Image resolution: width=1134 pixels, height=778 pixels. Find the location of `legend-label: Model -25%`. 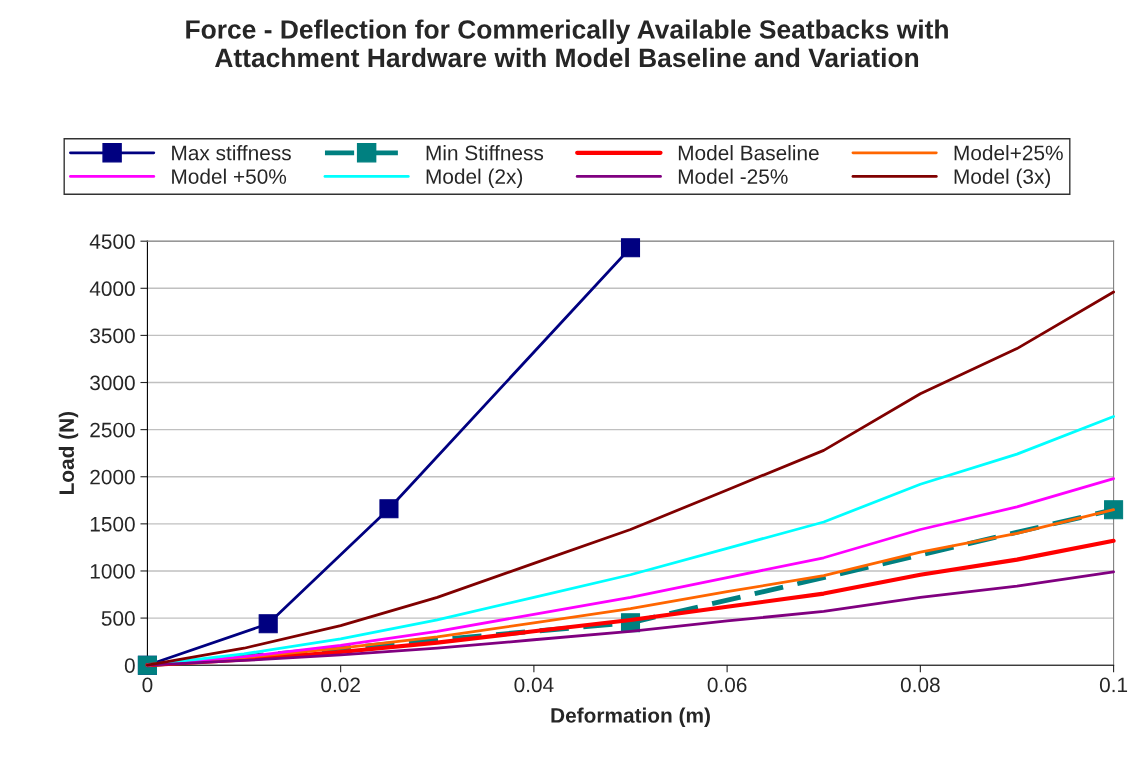

legend-label: Model -25% is located at coordinates (733, 176).